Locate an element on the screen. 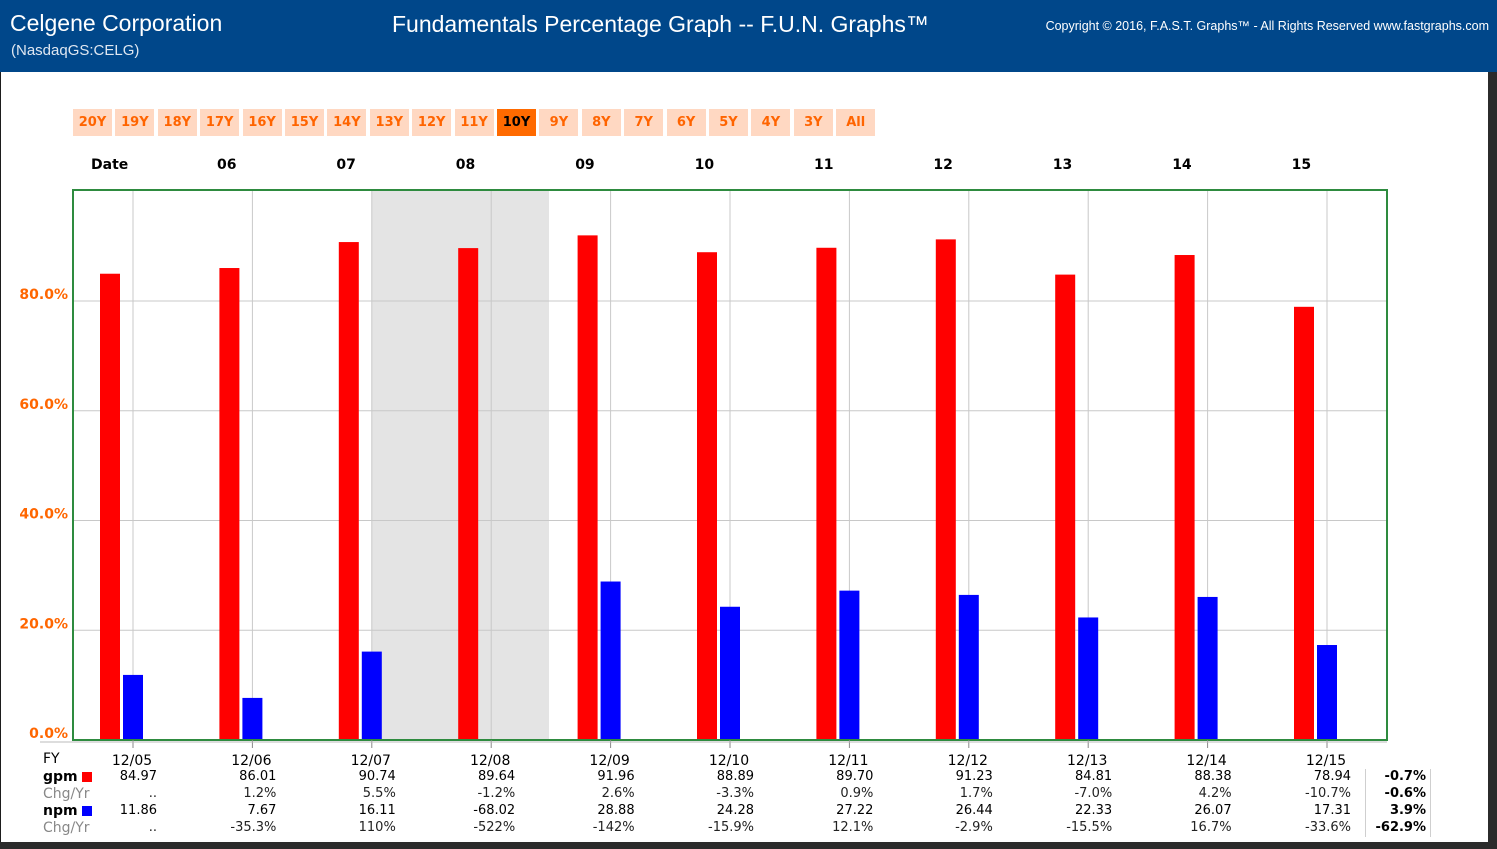  table-cell: -15.5% is located at coordinates (1089, 827).